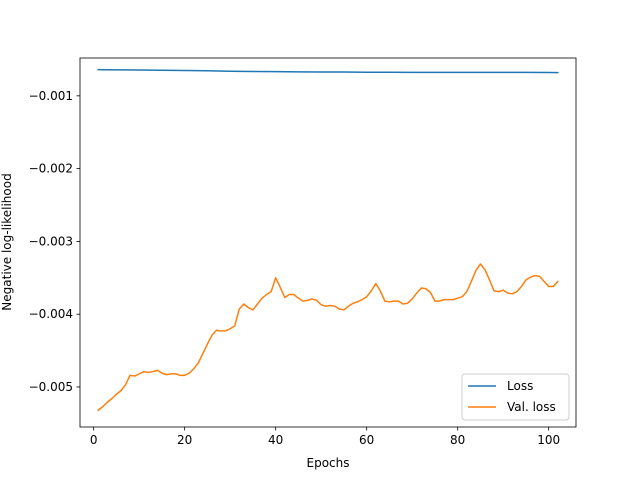 This screenshot has width=640, height=480. I want to click on x-axis-title: Epochs, so click(328, 463).